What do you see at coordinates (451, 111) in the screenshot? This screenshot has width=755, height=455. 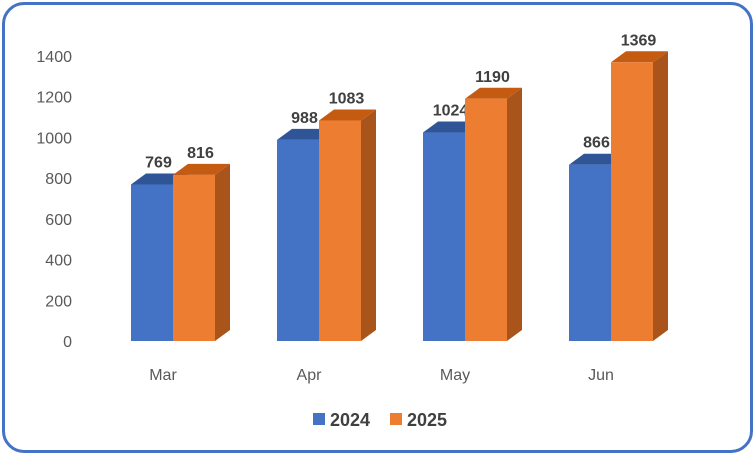 I see `data-label: 1024` at bounding box center [451, 111].